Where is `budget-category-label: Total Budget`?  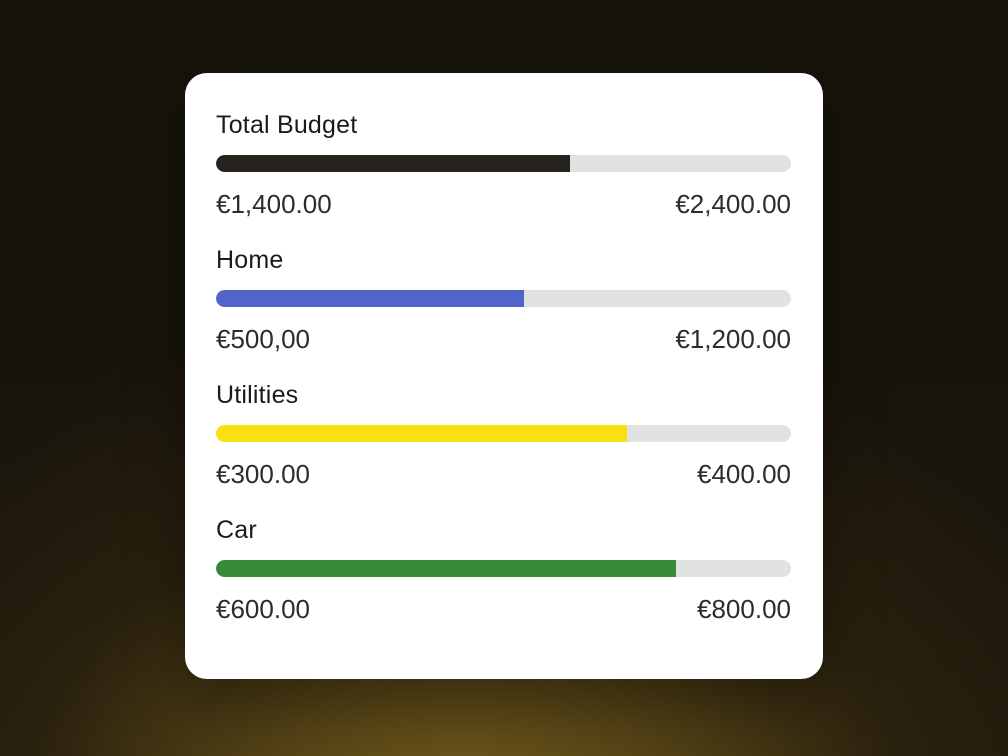 budget-category-label: Total Budget is located at coordinates (287, 125).